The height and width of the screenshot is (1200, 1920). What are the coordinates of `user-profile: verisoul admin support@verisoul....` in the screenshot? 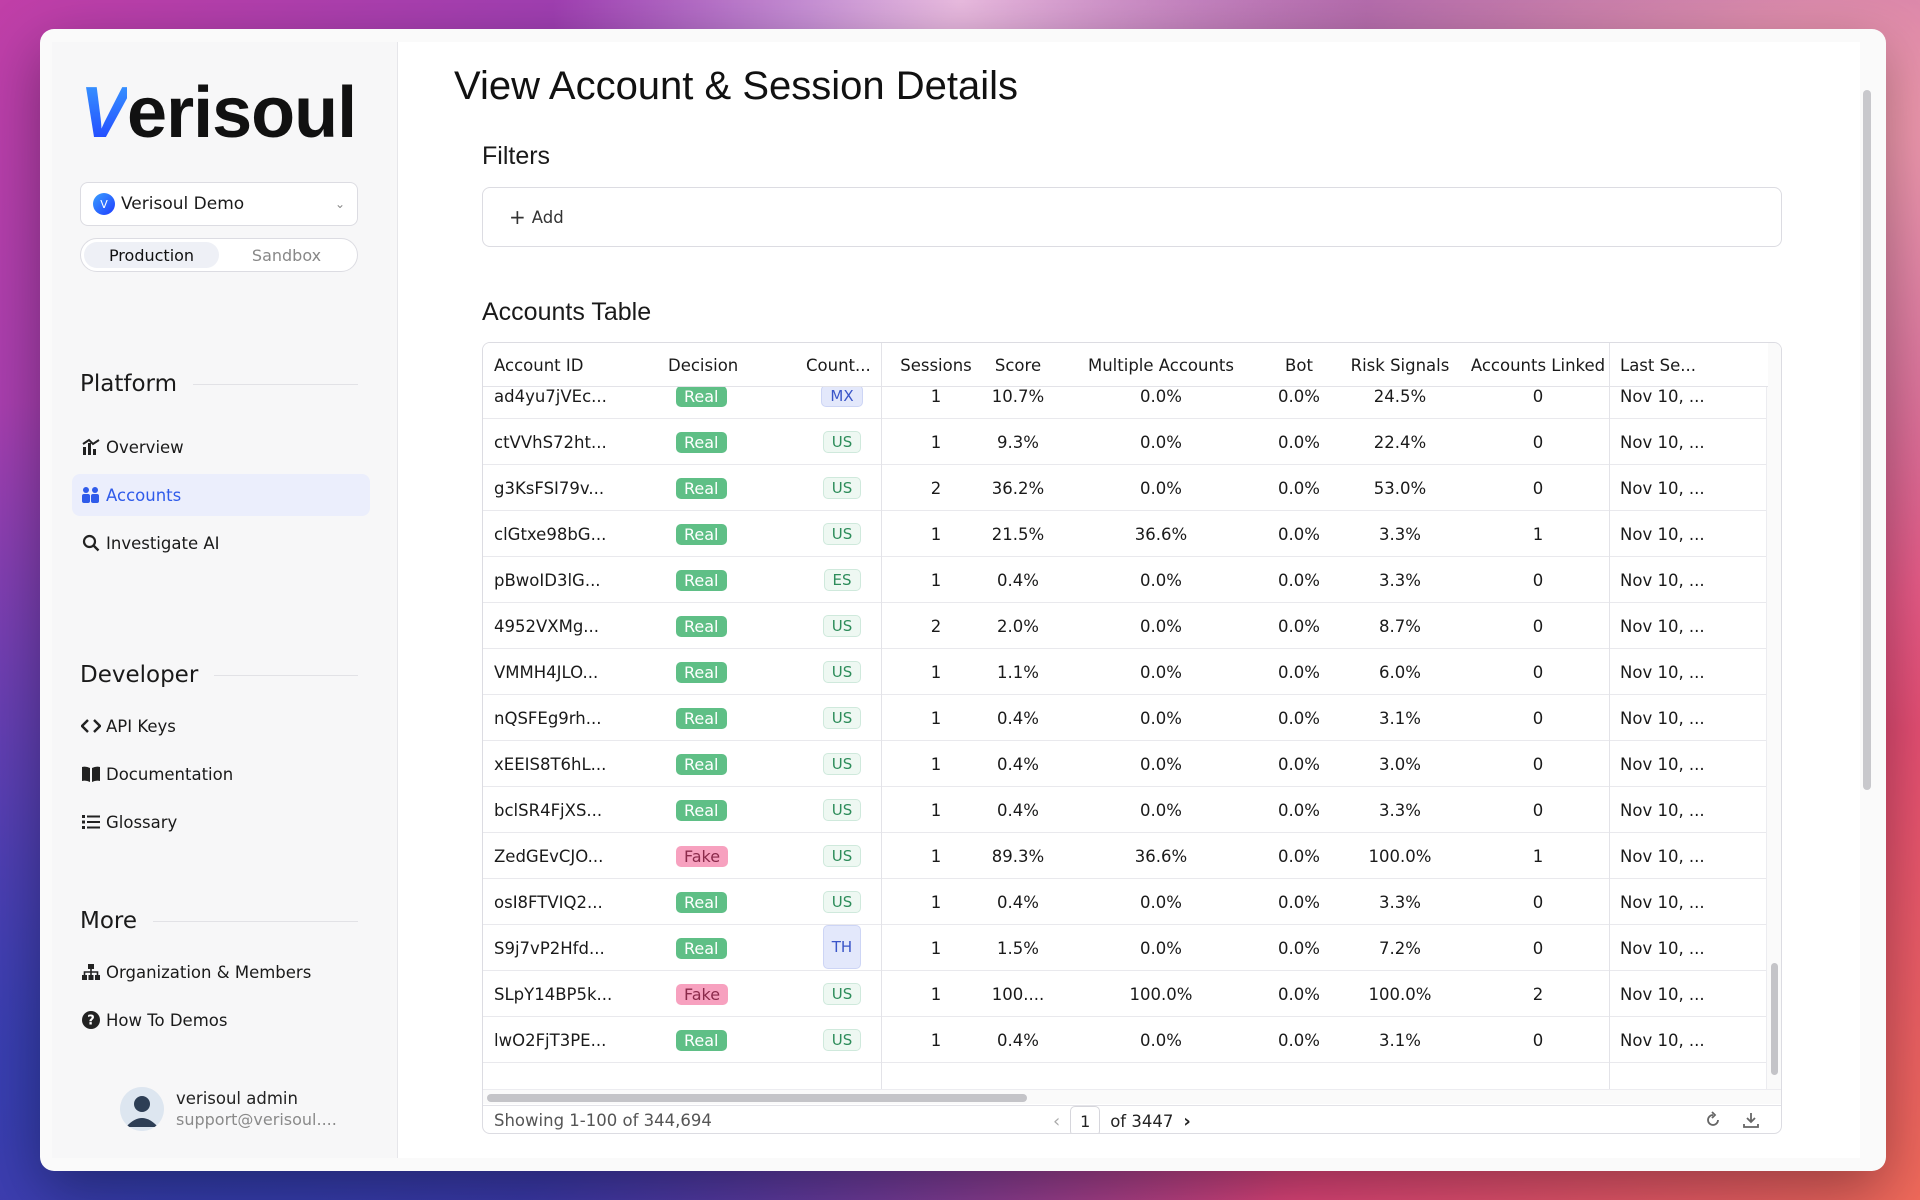 It's located at (228, 1109).